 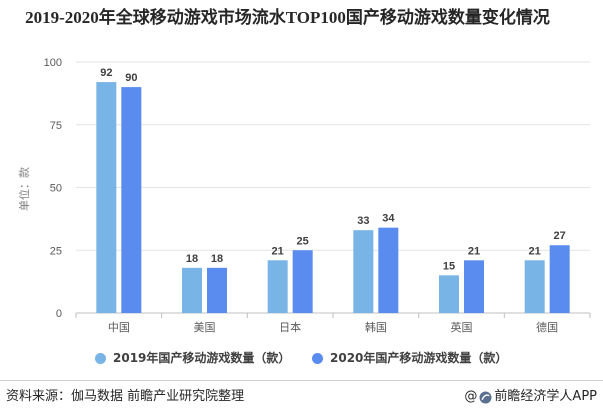 I want to click on data-label: 25, so click(x=303, y=241).